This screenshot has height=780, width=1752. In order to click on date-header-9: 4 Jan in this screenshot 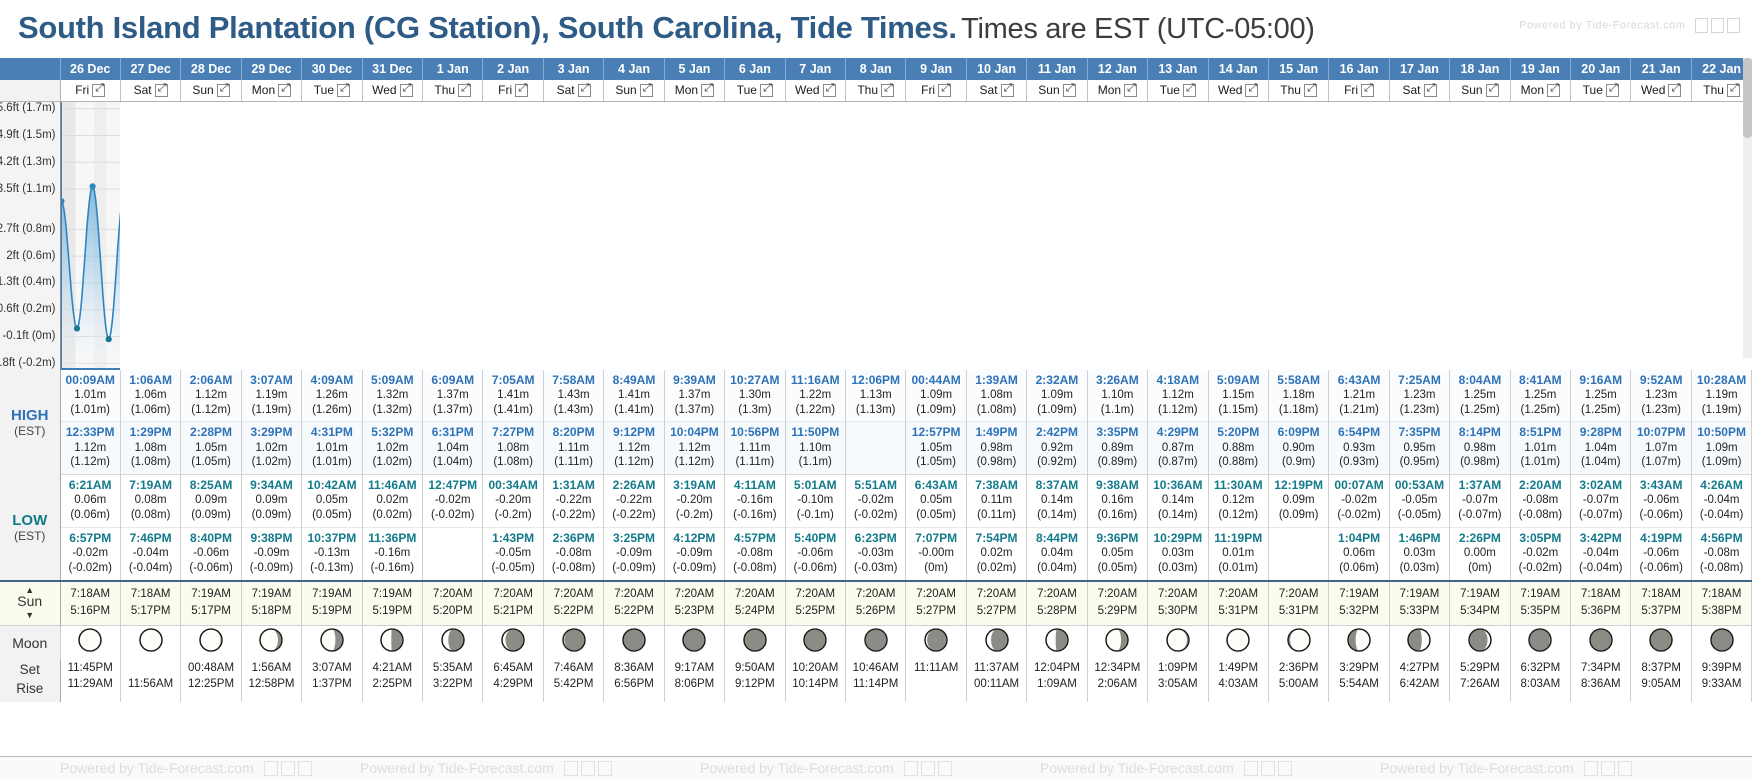, I will do `click(634, 69)`.